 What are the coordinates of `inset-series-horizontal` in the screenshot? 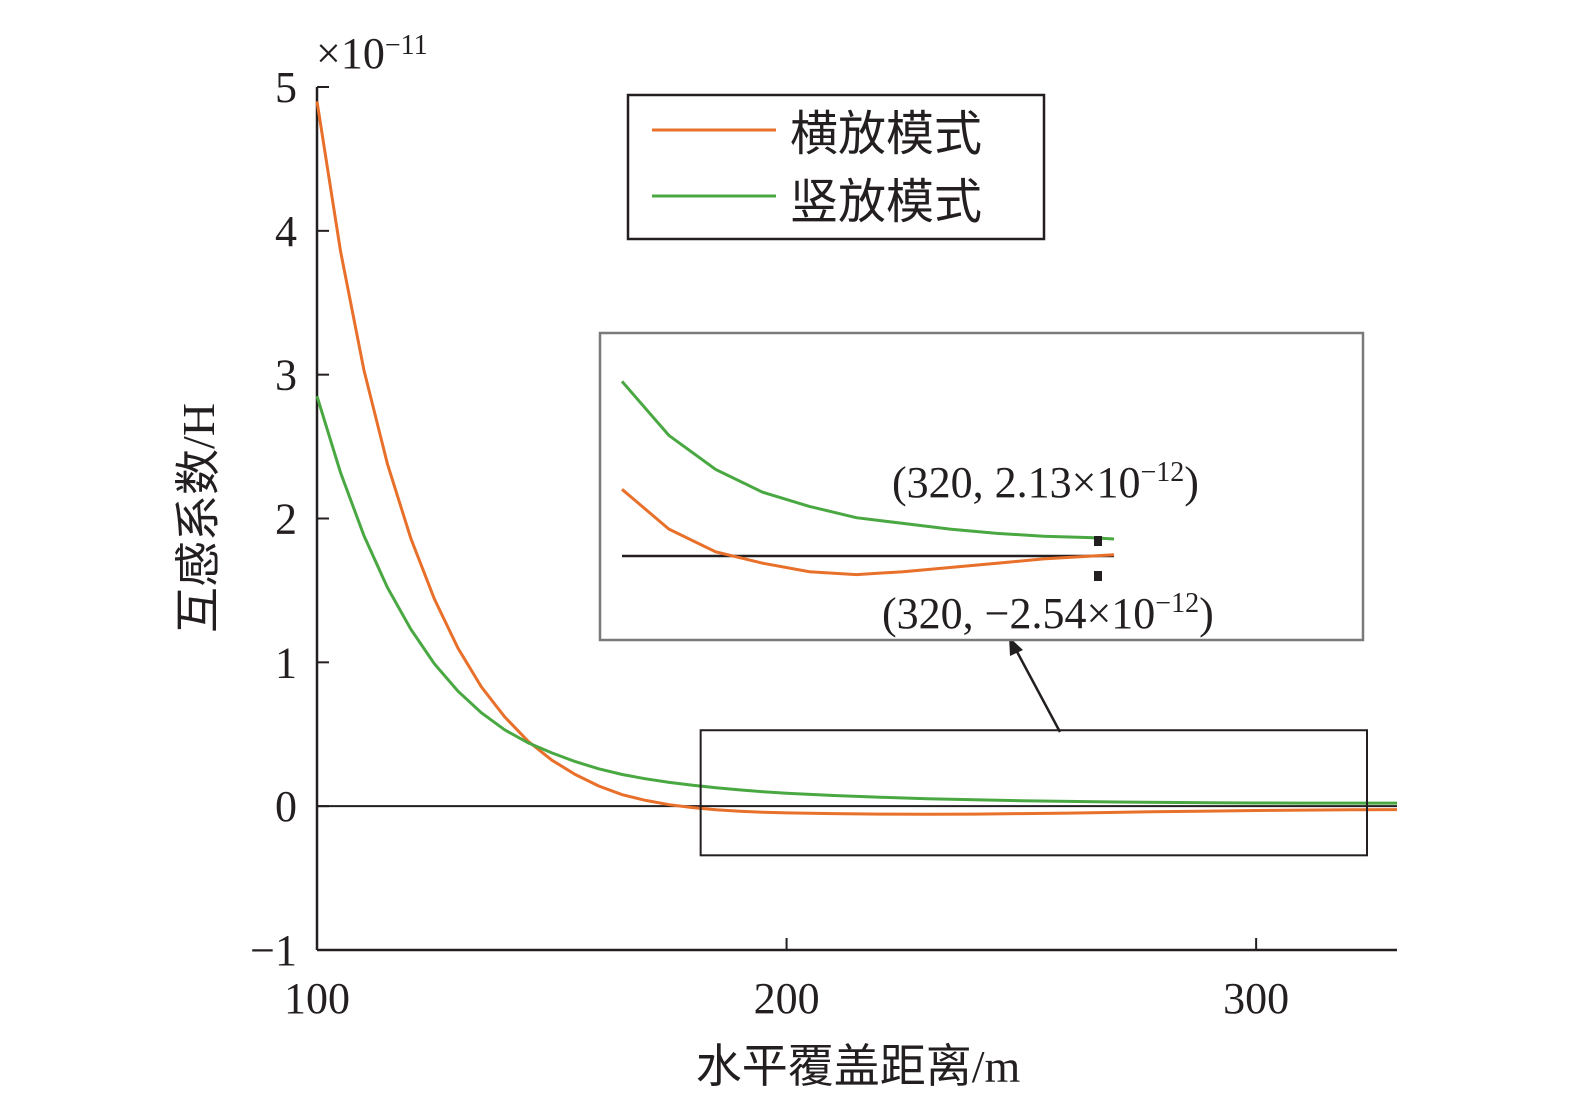 It's located at (868, 532).